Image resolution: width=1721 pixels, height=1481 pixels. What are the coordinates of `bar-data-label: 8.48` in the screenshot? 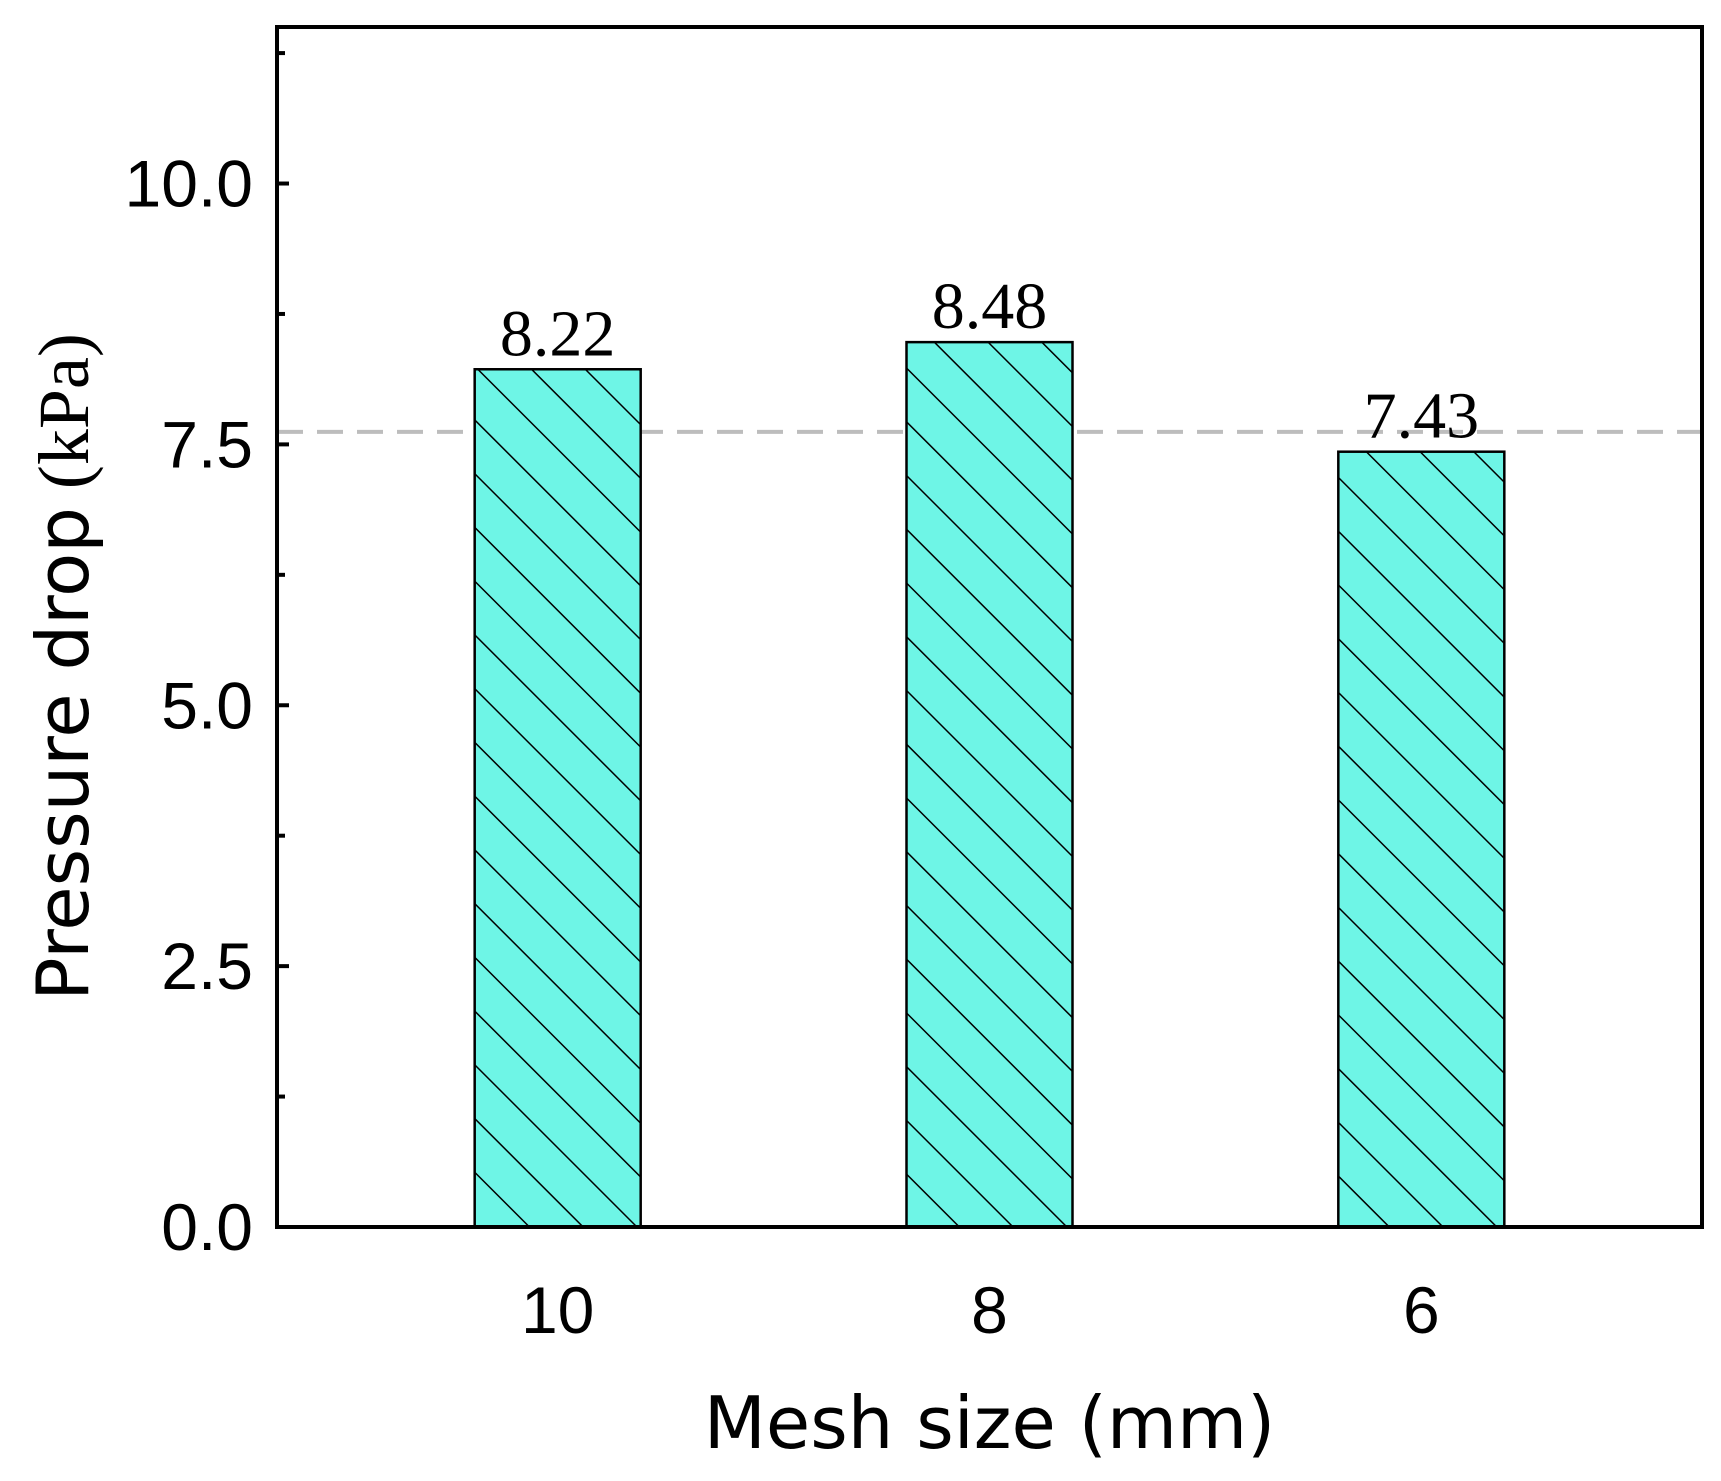 It's located at (990, 306).